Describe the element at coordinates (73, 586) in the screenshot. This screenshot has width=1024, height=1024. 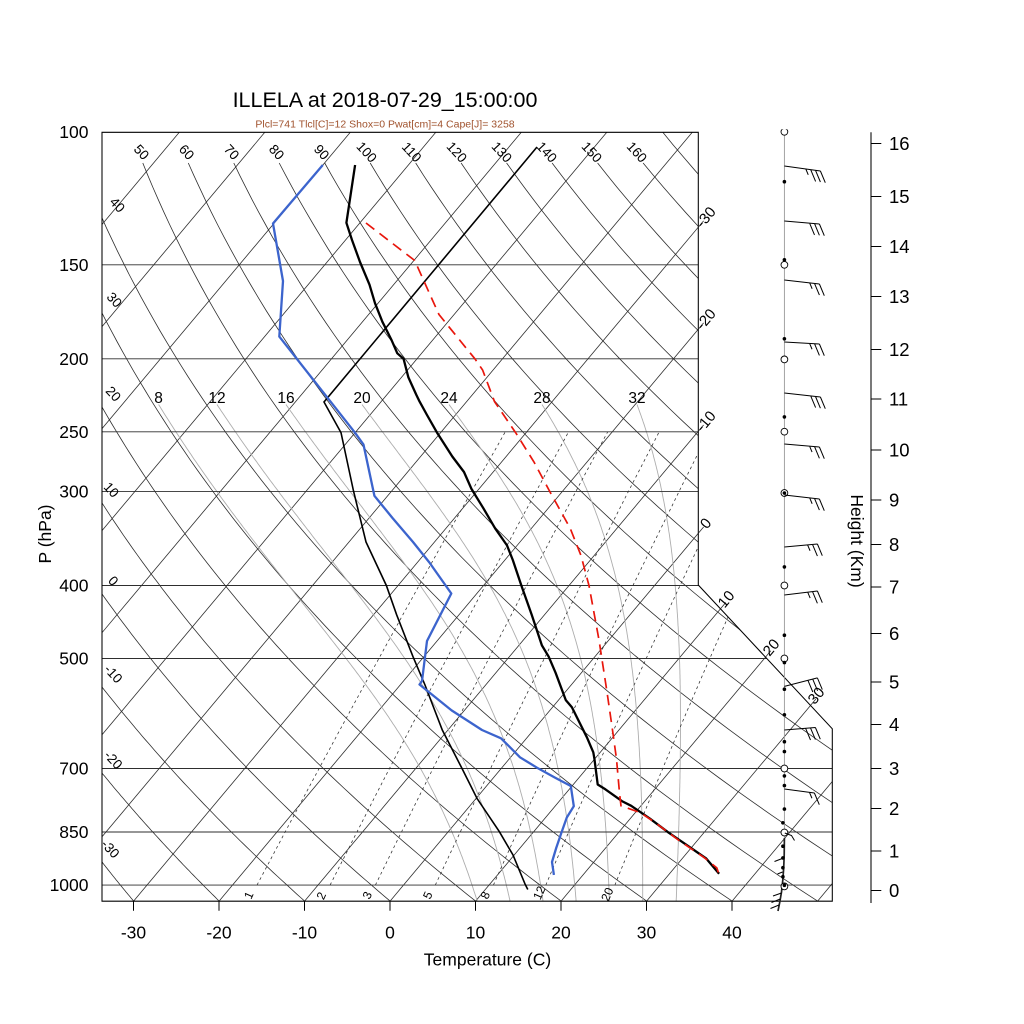
I see `svg-text: 400` at that location.